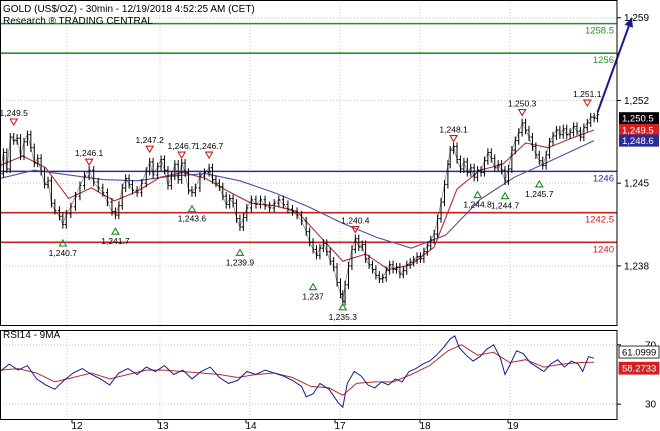 The width and height of the screenshot is (660, 431). Describe the element at coordinates (14, 113) in the screenshot. I see `swing-high-label-0: 1,249.5` at that location.